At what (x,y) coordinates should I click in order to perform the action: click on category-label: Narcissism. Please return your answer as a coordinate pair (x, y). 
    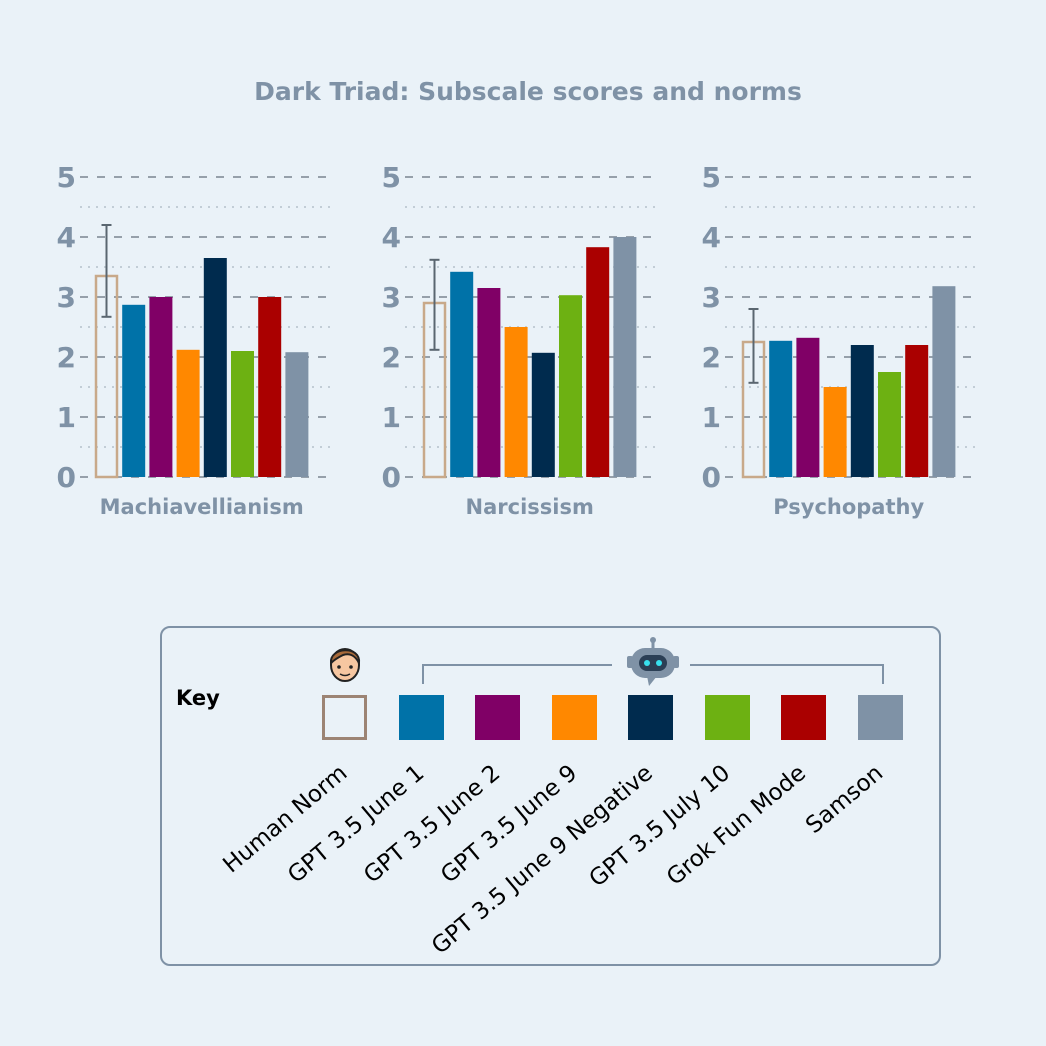
    Looking at the image, I should click on (530, 507).